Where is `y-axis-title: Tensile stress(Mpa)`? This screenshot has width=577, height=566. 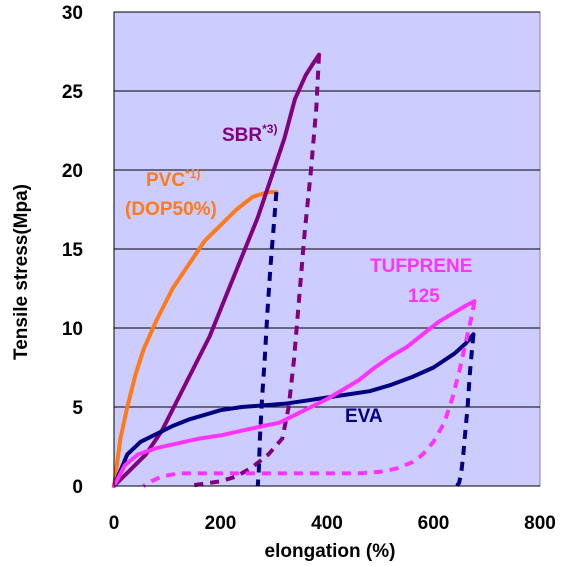
y-axis-title: Tensile stress(Mpa) is located at coordinates (21, 272).